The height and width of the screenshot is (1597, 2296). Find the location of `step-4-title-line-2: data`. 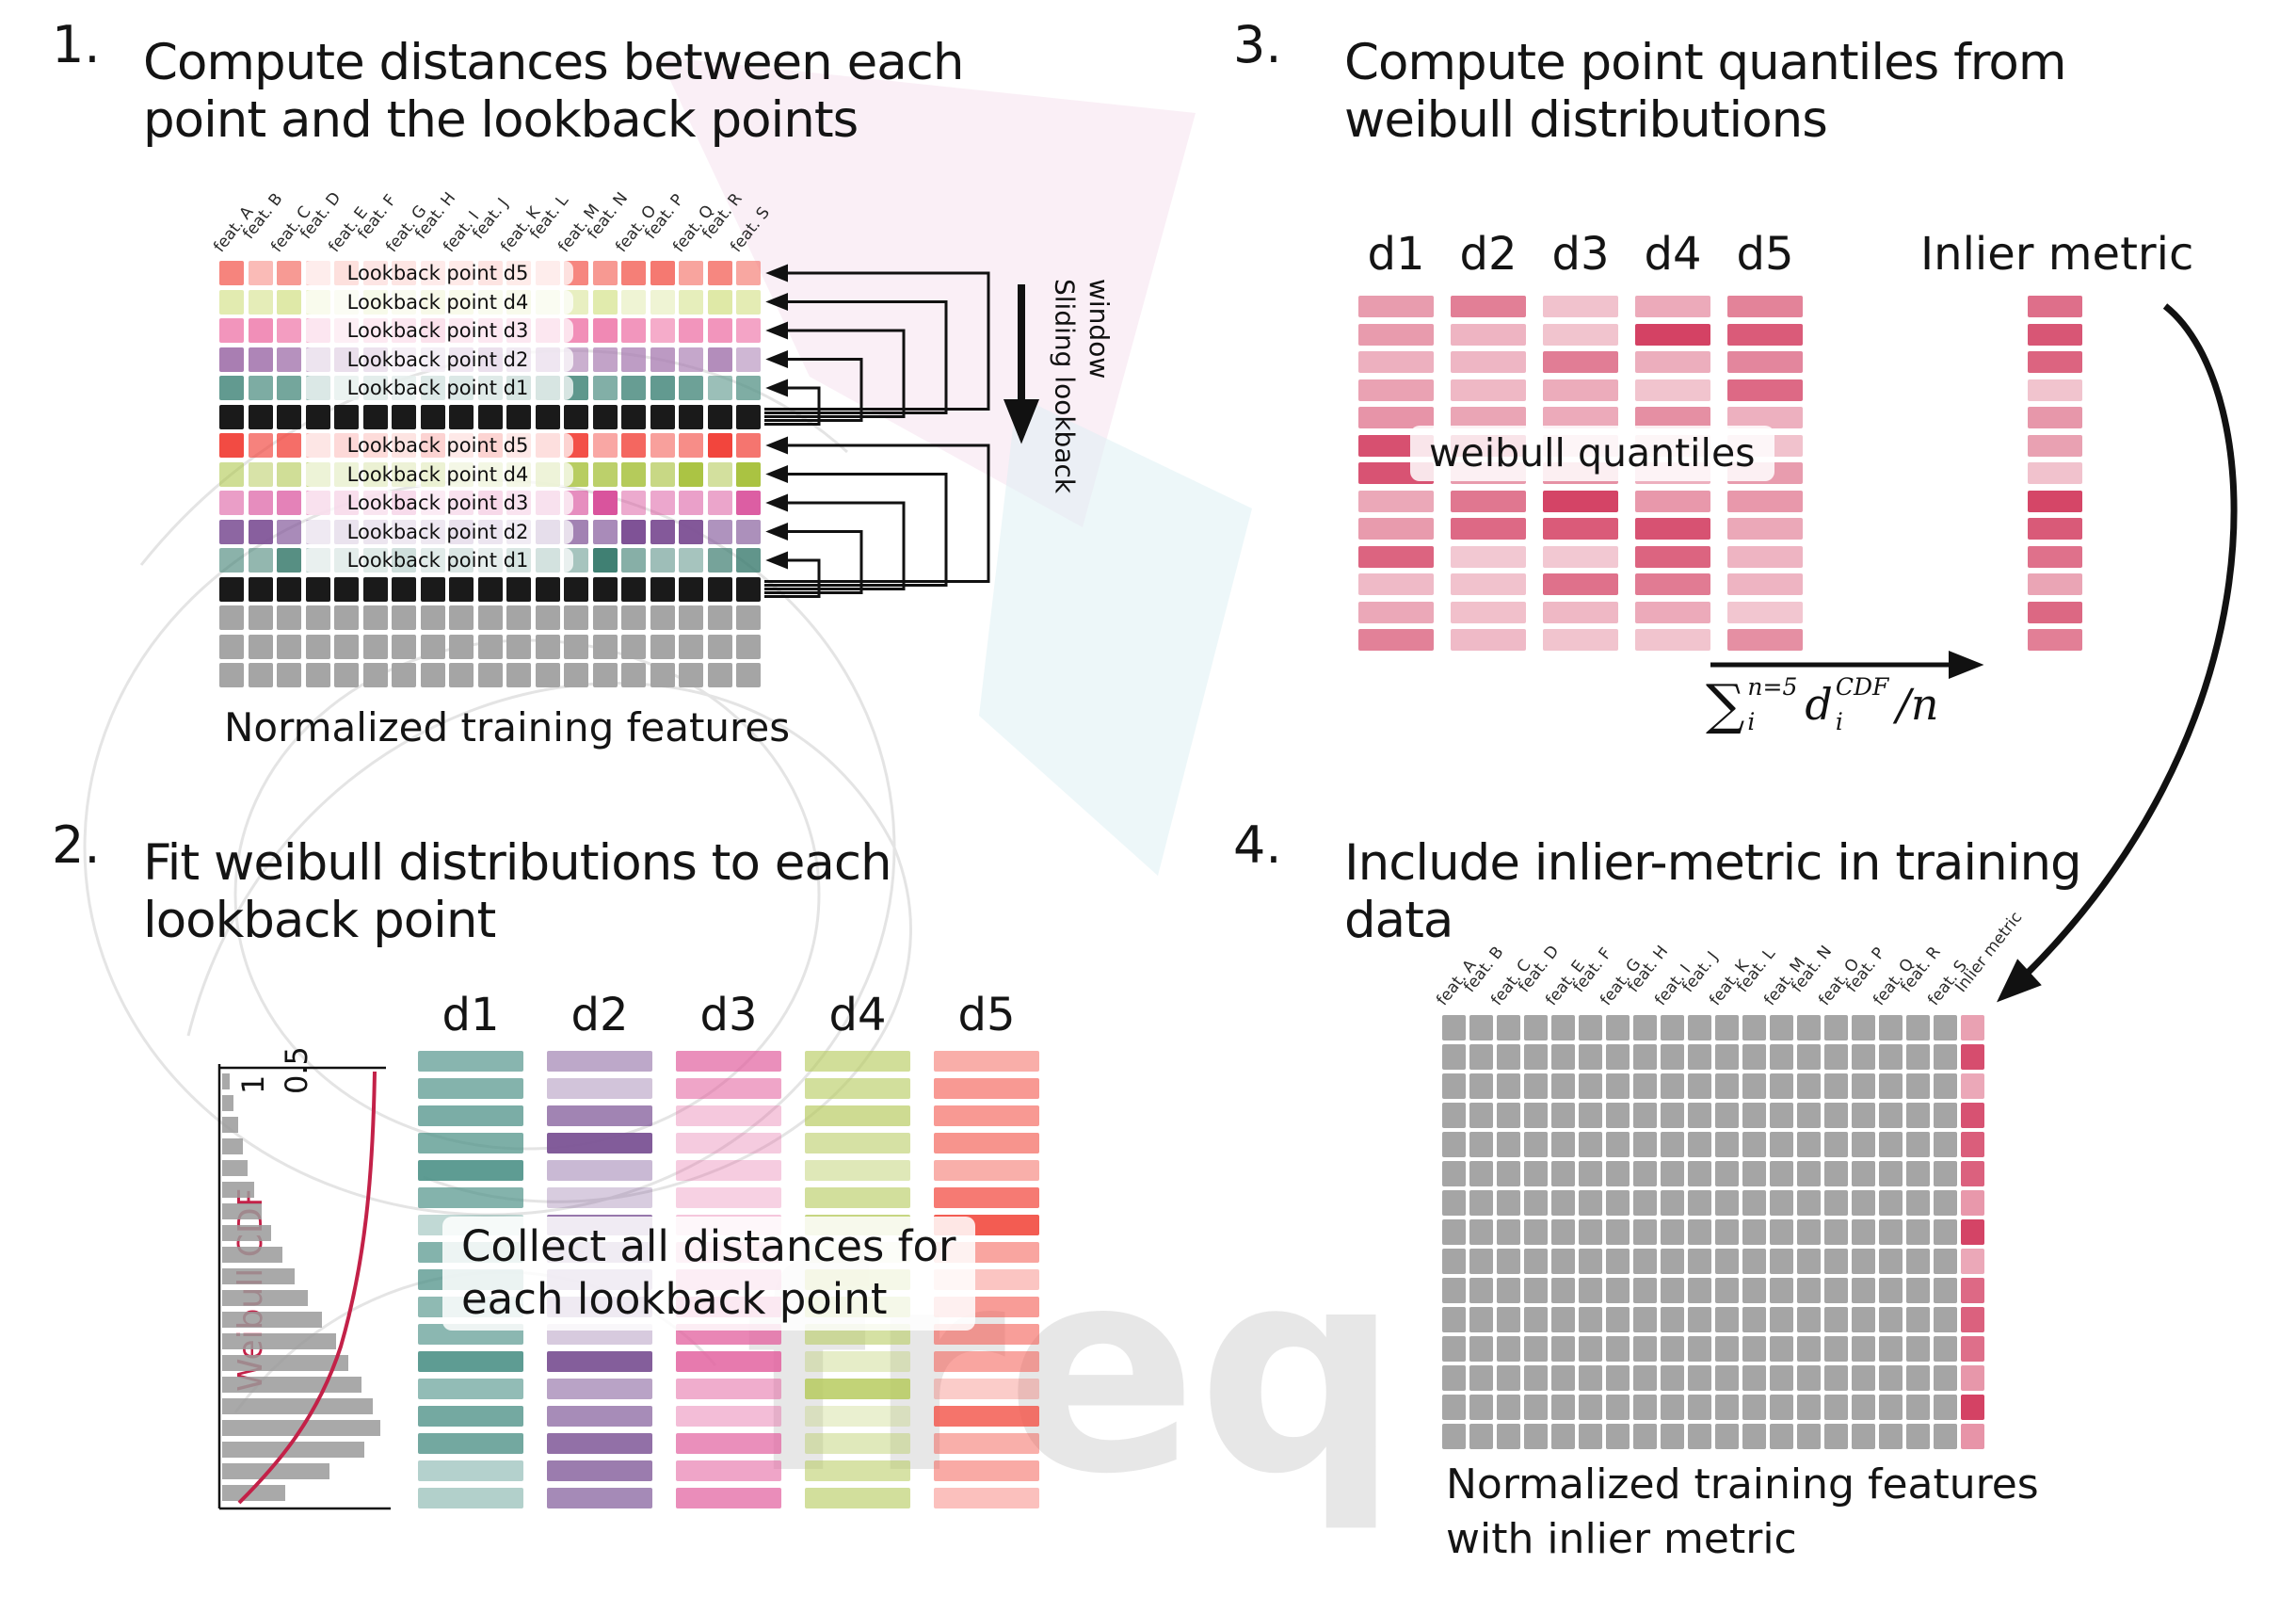

step-4-title-line-2: data is located at coordinates (1398, 921).